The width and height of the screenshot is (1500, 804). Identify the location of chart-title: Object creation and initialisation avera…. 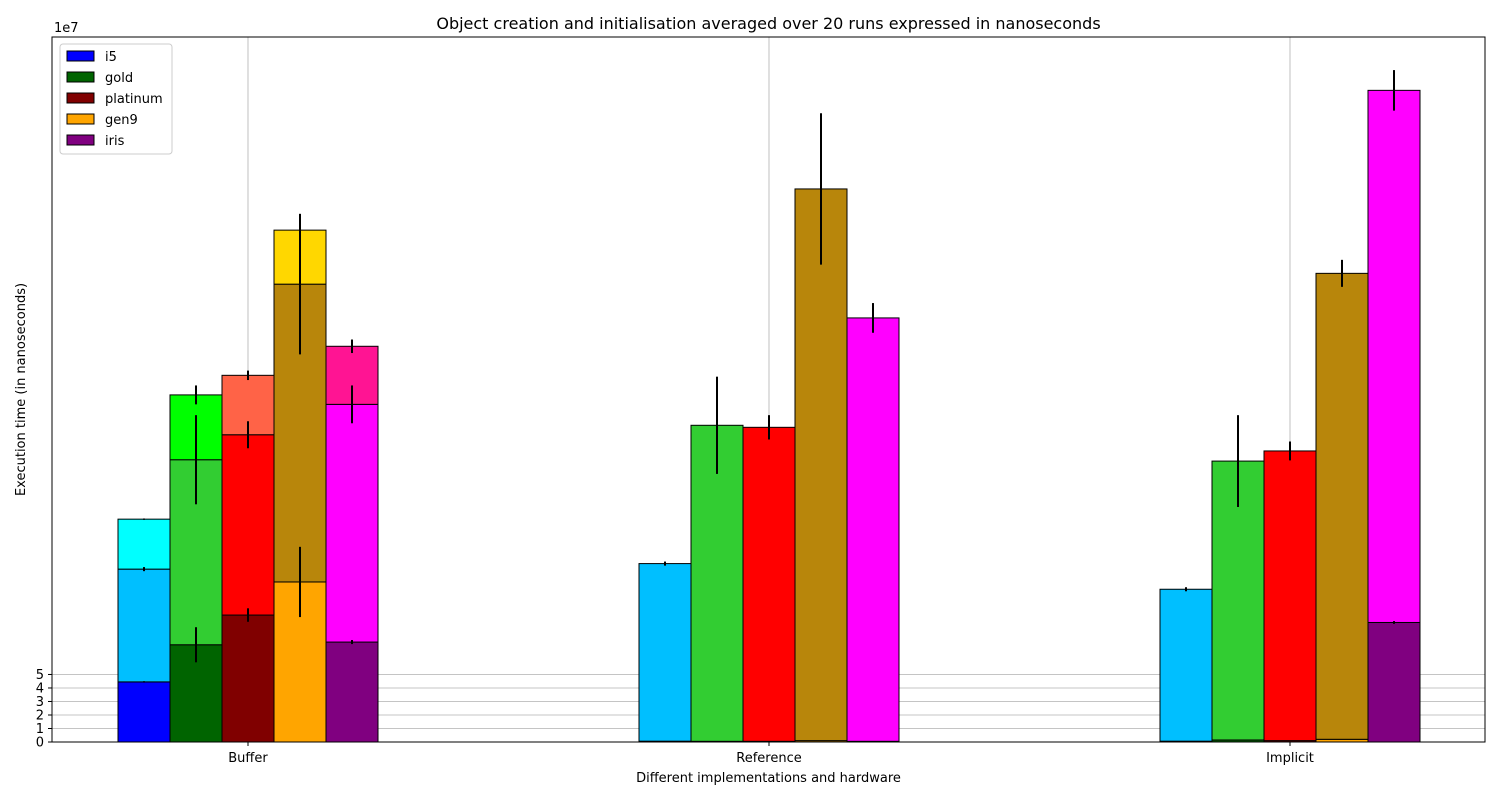
(768, 23).